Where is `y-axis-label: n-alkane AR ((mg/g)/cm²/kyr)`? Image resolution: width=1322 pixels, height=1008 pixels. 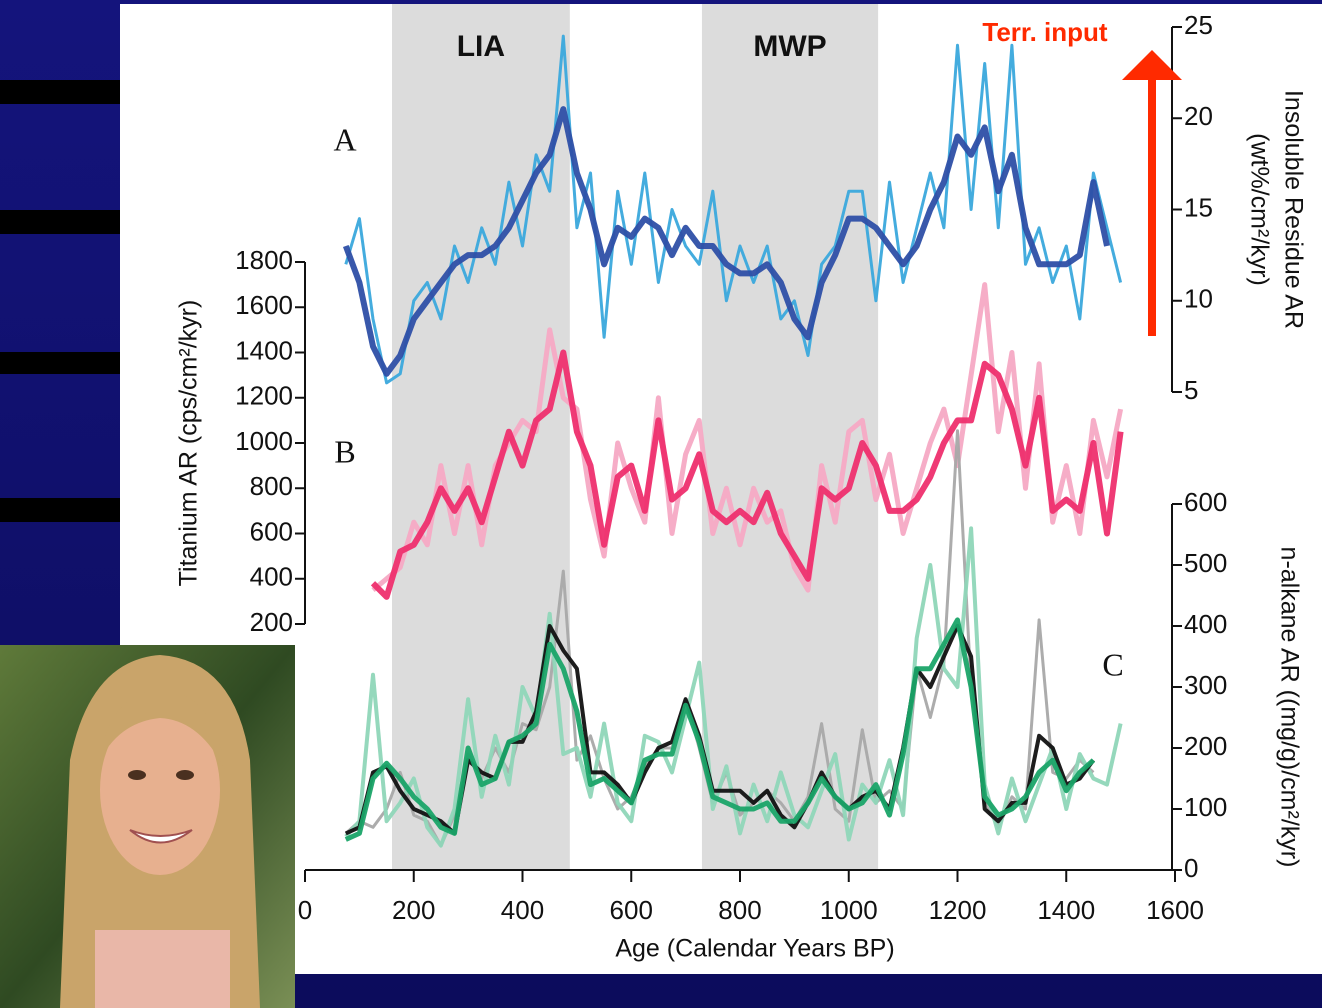 y-axis-label: n-alkane AR ((mg/g)/cm²/kyr) is located at coordinates (1289, 707).